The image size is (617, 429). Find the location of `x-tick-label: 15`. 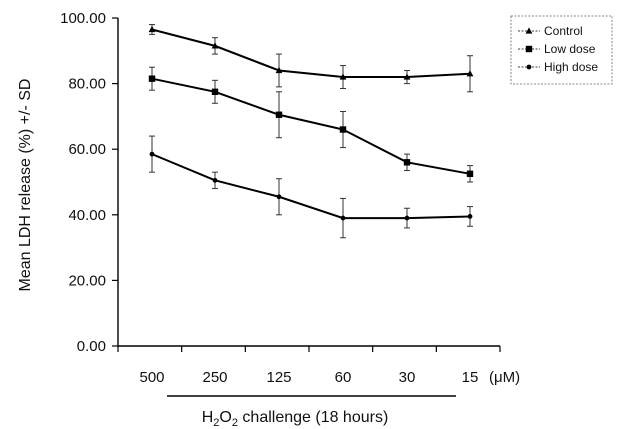

x-tick-label: 15 is located at coordinates (470, 377).